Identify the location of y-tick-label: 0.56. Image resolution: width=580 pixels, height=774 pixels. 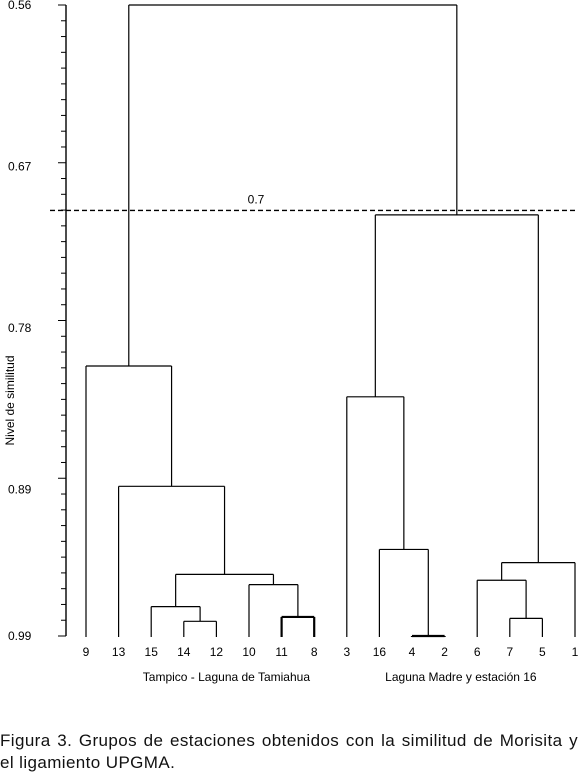
(20, 6).